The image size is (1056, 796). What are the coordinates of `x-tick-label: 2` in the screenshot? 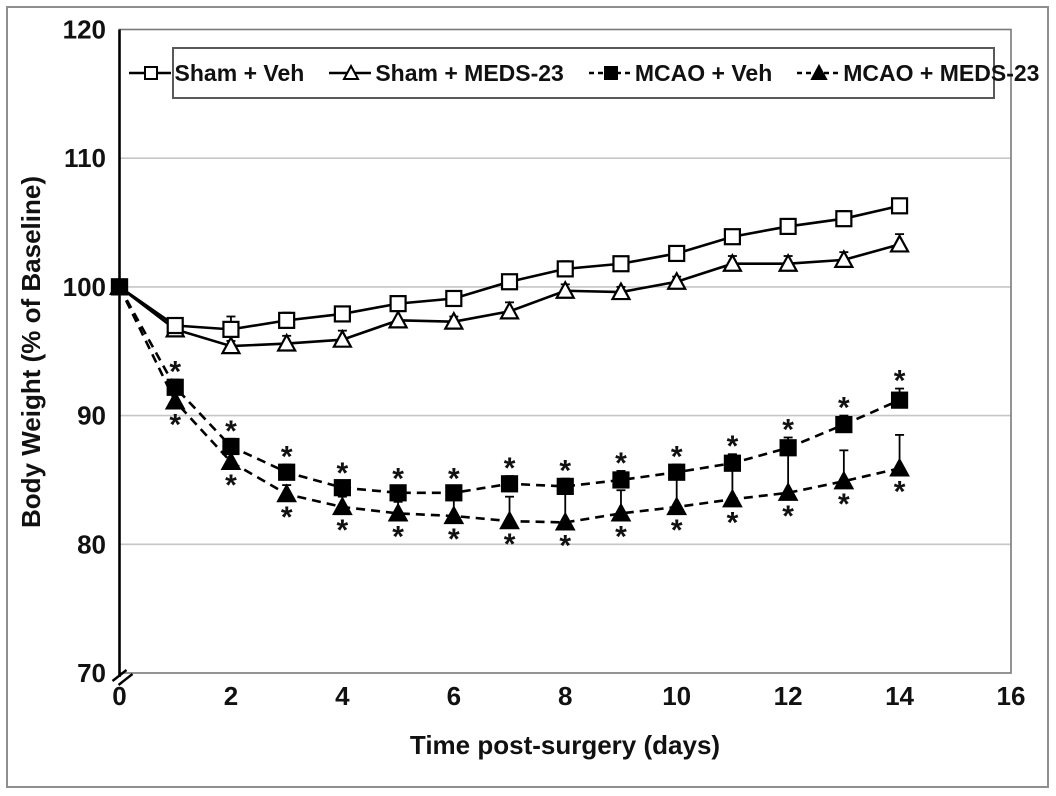 It's located at (231, 696).